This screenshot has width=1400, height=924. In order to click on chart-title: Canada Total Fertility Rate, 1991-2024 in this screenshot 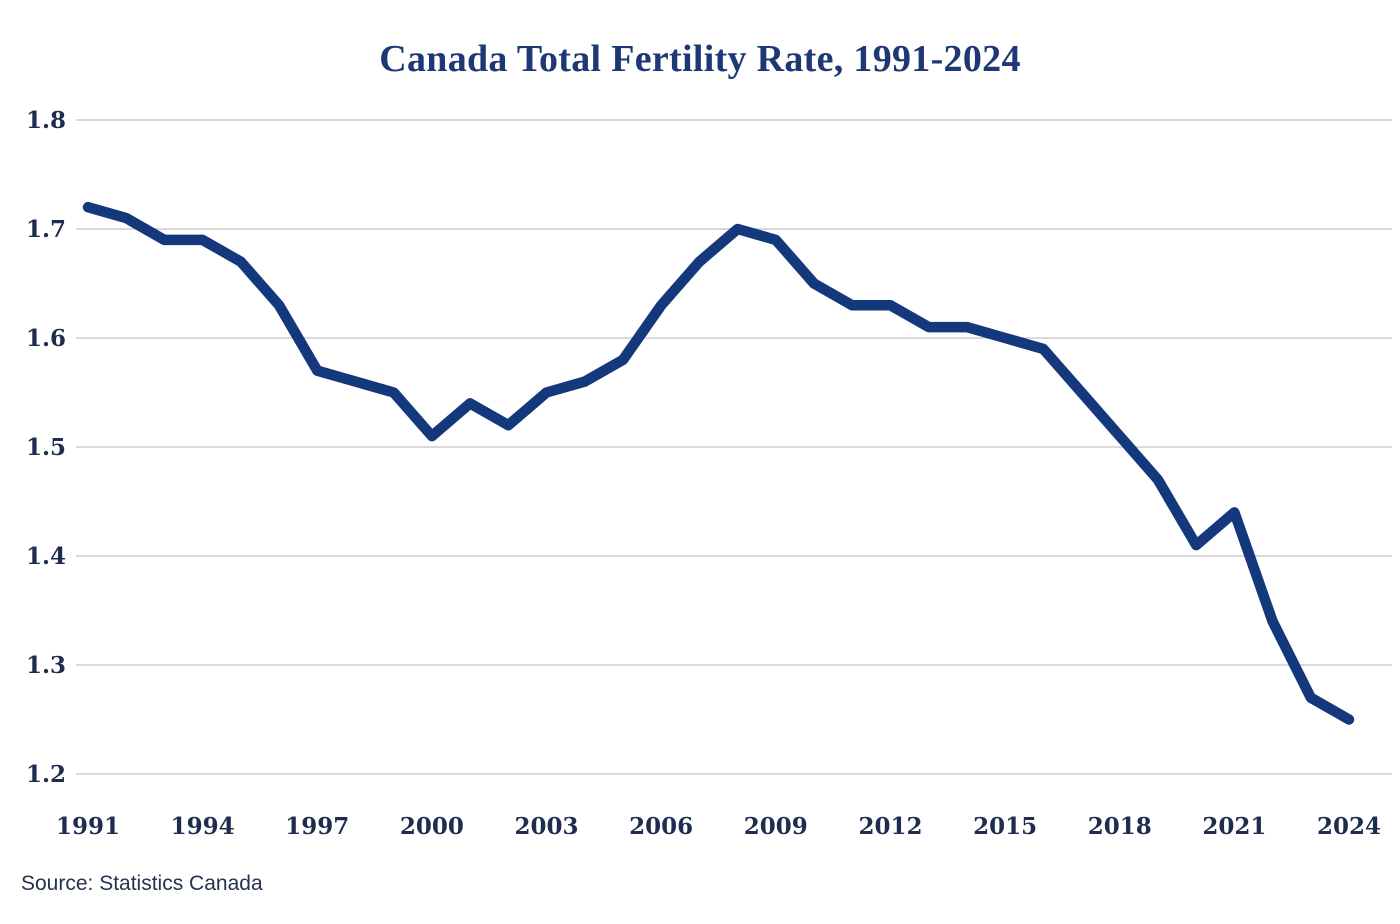, I will do `click(700, 59)`.